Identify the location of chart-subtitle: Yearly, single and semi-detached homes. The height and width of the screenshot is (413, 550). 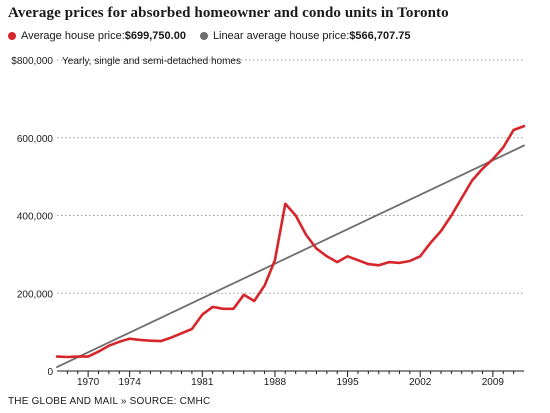
(151, 61).